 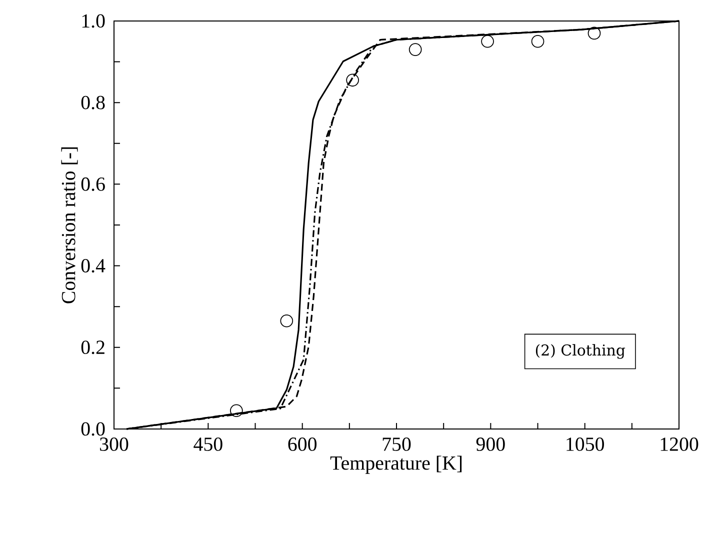 What do you see at coordinates (585, 444) in the screenshot?
I see `x-tick-label: 1050` at bounding box center [585, 444].